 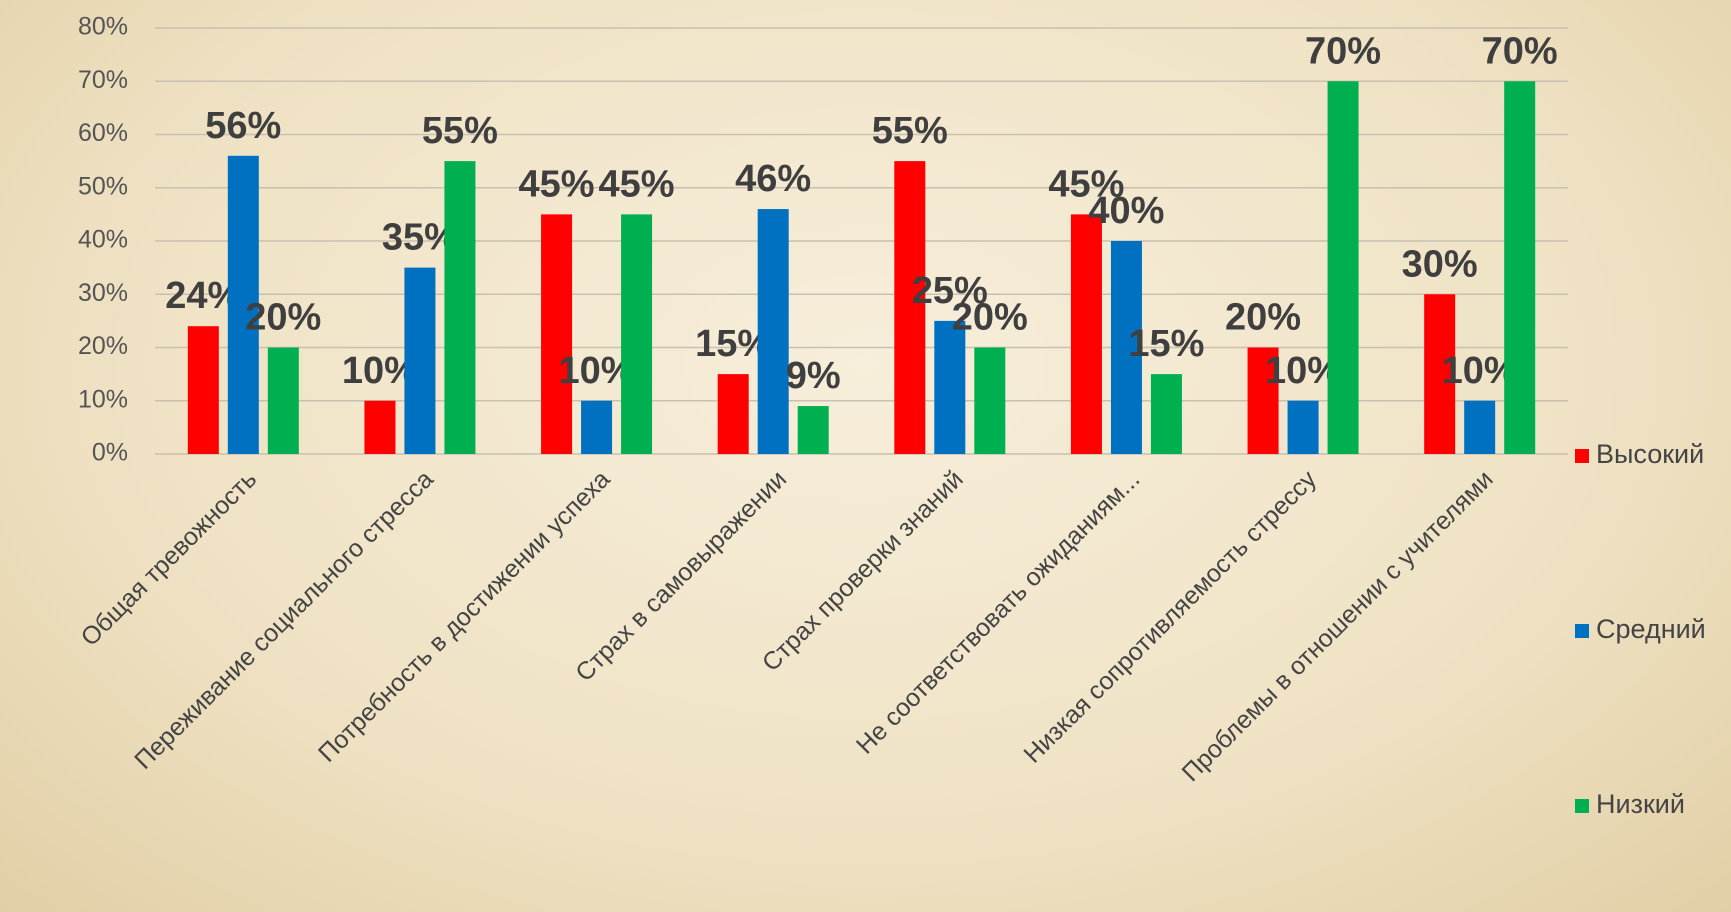 What do you see at coordinates (950, 291) in the screenshot?
I see `value-label: 25%` at bounding box center [950, 291].